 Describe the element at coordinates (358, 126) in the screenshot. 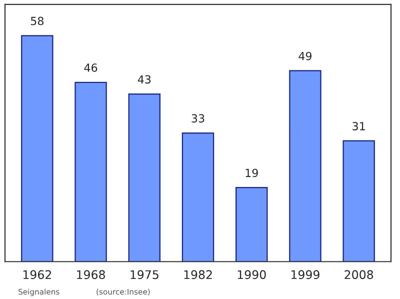

I see `data-label: 31` at that location.